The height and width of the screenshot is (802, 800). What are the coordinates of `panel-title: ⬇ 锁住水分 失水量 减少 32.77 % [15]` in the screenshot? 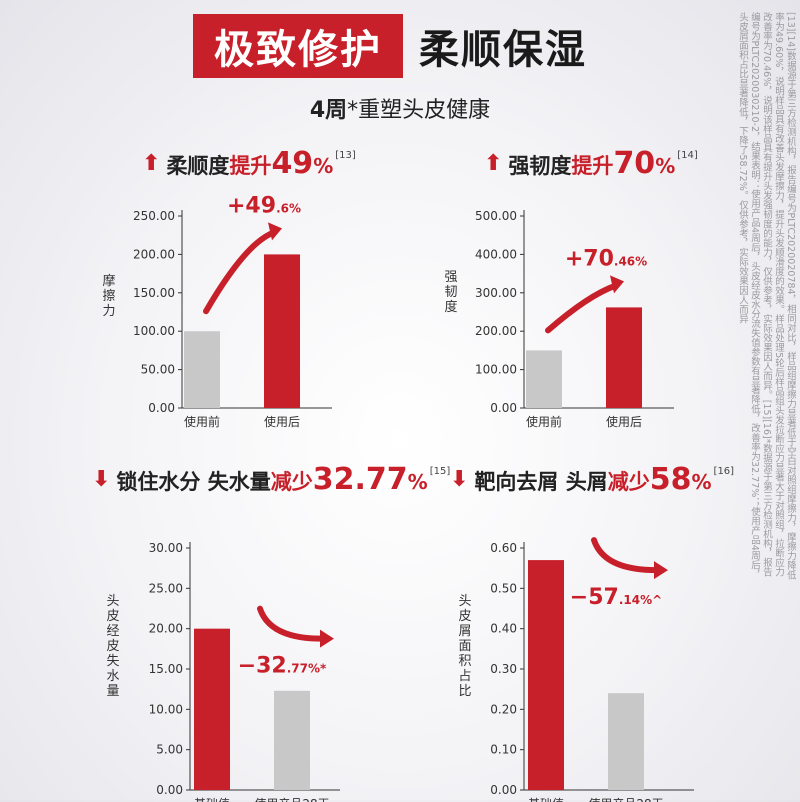 It's located at (271, 479).